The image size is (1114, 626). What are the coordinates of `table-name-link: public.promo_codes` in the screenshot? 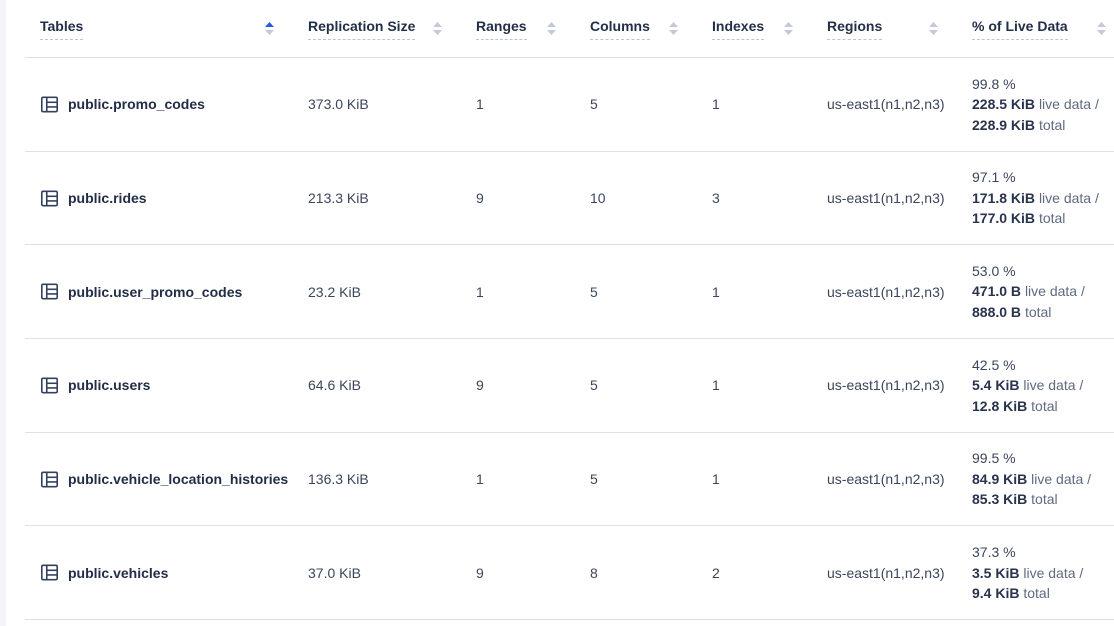 It's located at (136, 104).